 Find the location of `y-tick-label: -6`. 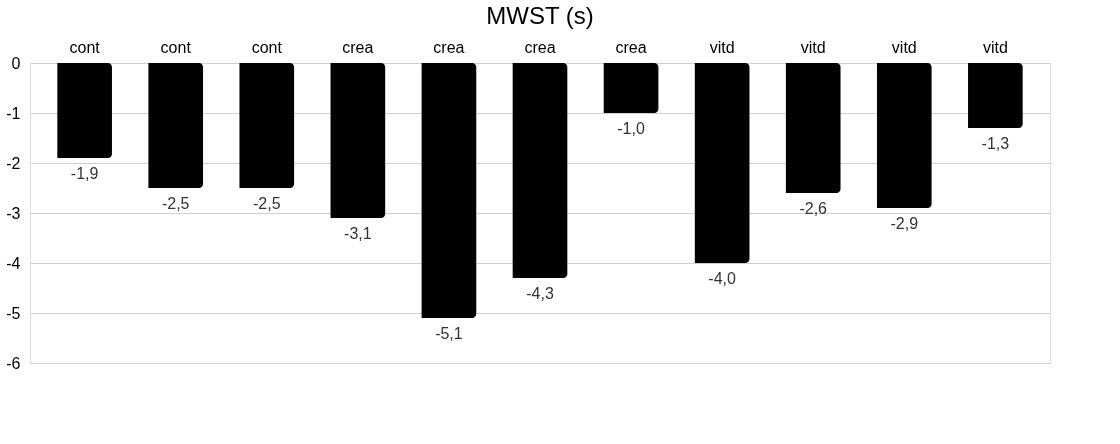

y-tick-label: -6 is located at coordinates (13, 363).